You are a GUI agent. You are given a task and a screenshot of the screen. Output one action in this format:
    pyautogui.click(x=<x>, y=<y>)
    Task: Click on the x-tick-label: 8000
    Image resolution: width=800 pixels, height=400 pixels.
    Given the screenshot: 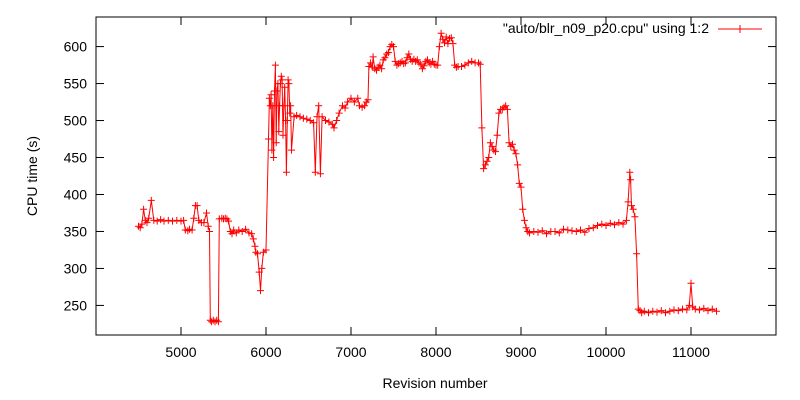 What is the action you would take?
    pyautogui.click(x=435, y=352)
    